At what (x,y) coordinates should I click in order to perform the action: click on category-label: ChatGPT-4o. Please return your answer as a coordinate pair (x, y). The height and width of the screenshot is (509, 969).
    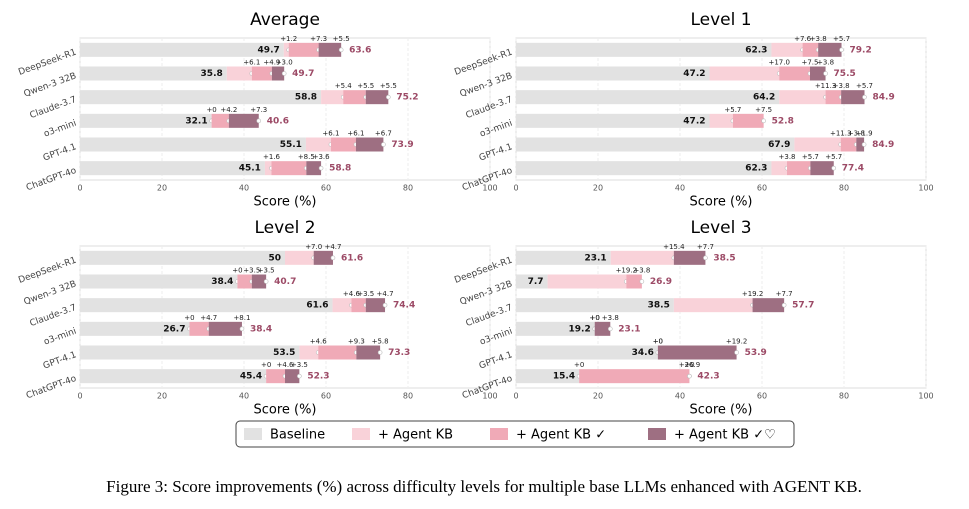
    Looking at the image, I should click on (51, 388).